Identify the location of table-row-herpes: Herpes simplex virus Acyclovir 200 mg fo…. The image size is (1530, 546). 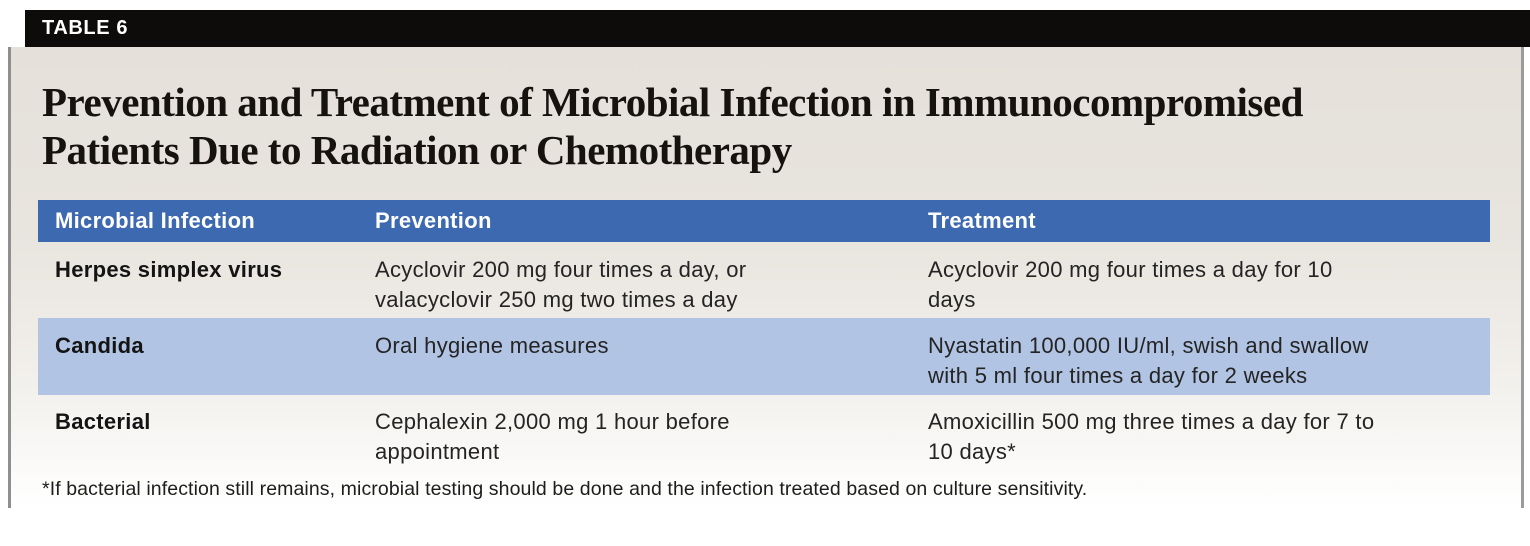
(764, 280).